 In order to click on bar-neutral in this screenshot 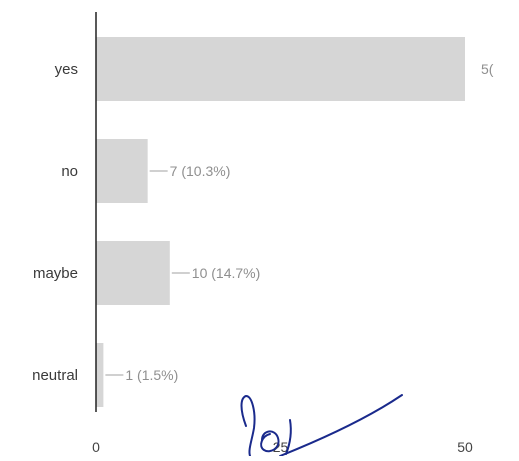, I will do `click(100, 375)`.